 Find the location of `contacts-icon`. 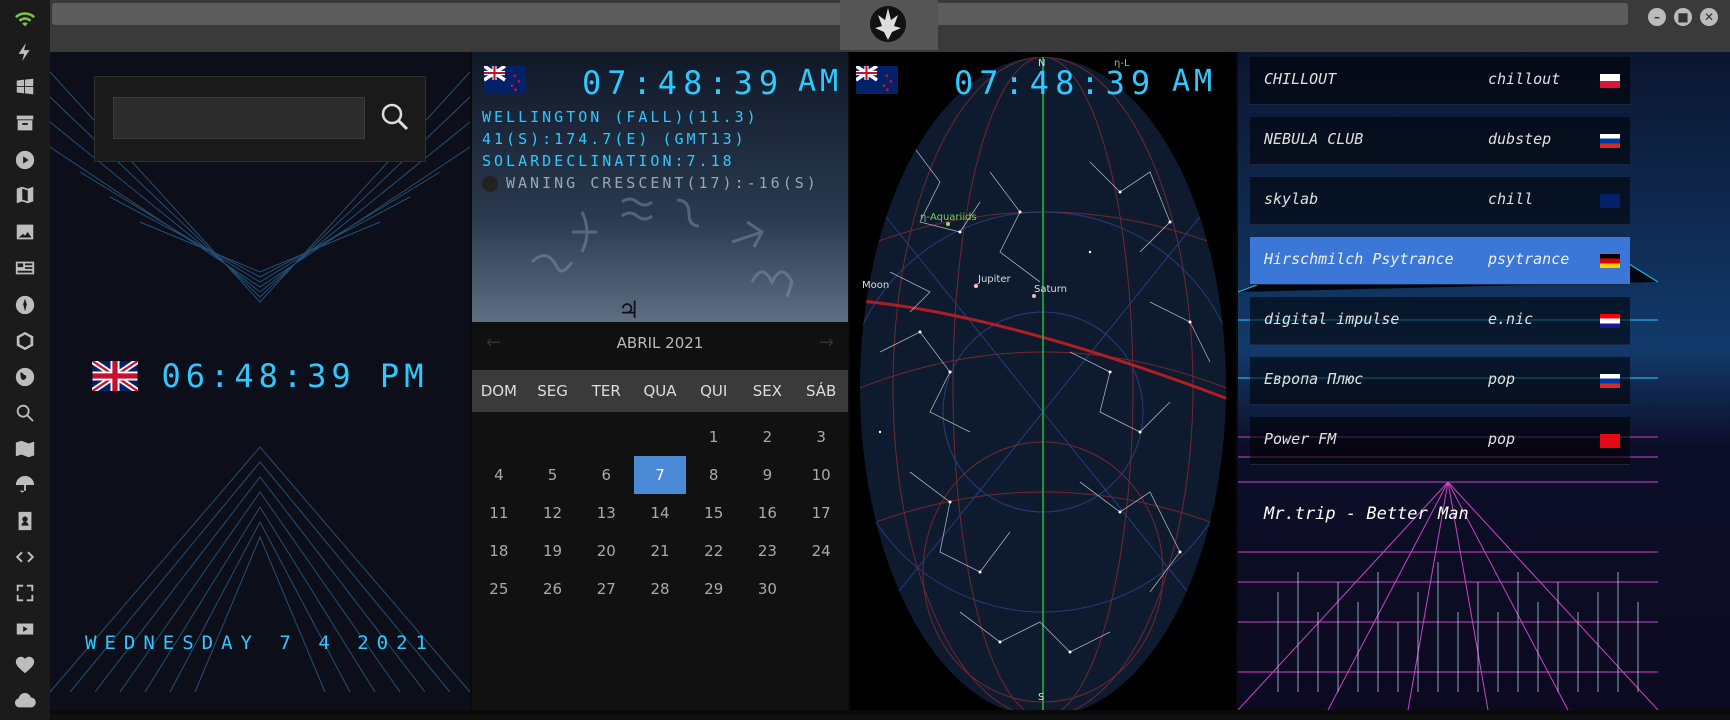

contacts-icon is located at coordinates (25, 521).